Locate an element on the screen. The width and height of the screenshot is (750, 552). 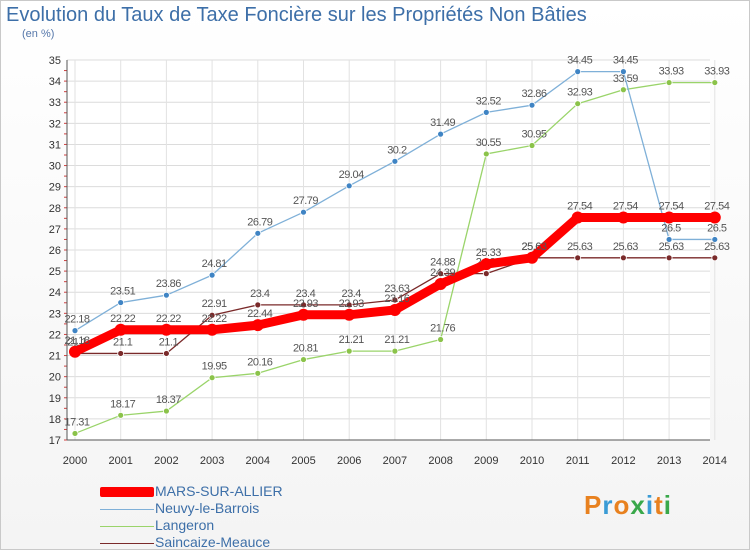
data-label-mars-sur-allier: 25.33 is located at coordinates (488, 253).